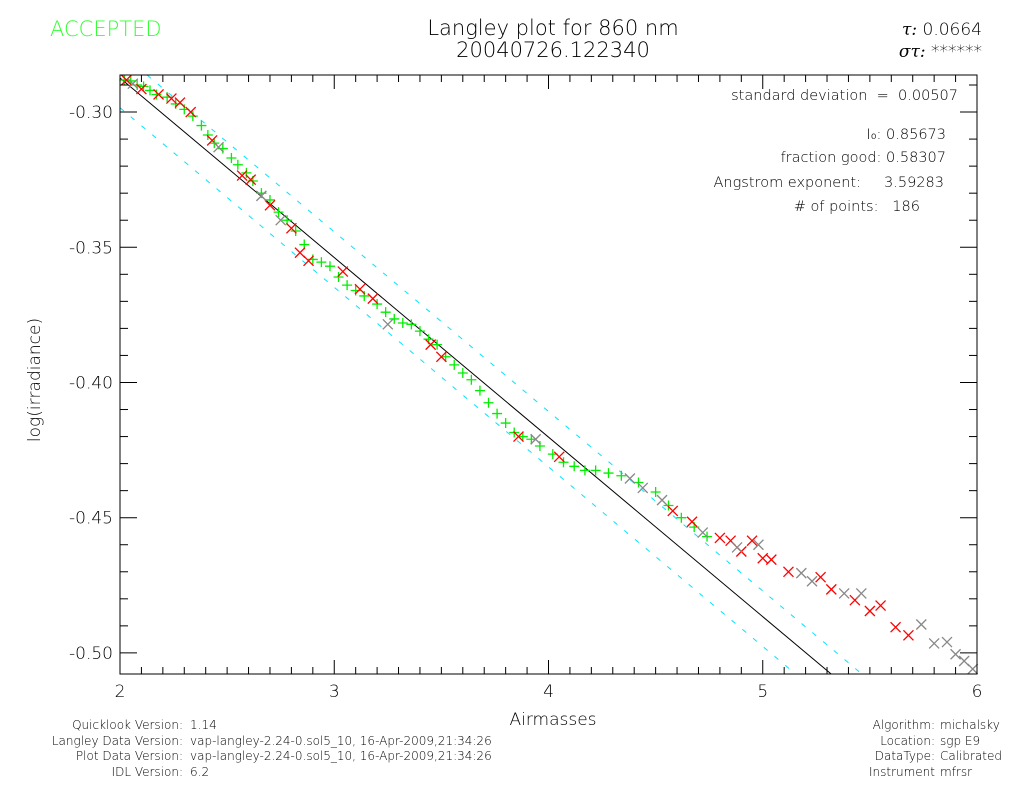 This screenshot has height=786, width=1024. I want to click on footer-right-label: Instrument, so click(901, 771).